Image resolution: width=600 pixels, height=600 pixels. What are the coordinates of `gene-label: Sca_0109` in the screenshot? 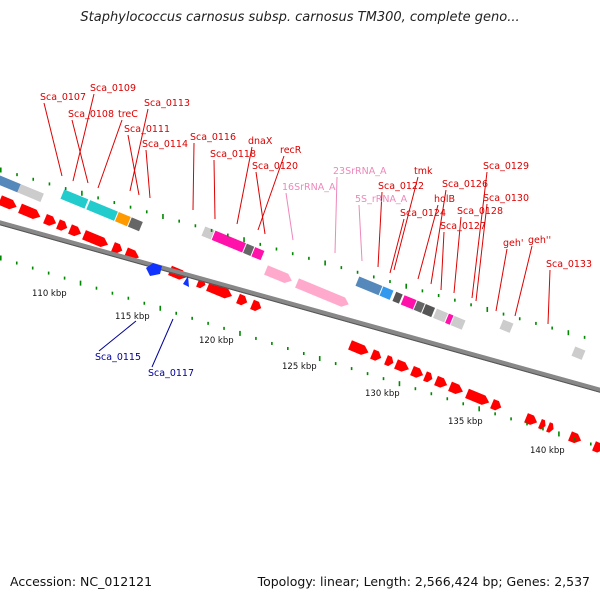 It's located at (113, 88).